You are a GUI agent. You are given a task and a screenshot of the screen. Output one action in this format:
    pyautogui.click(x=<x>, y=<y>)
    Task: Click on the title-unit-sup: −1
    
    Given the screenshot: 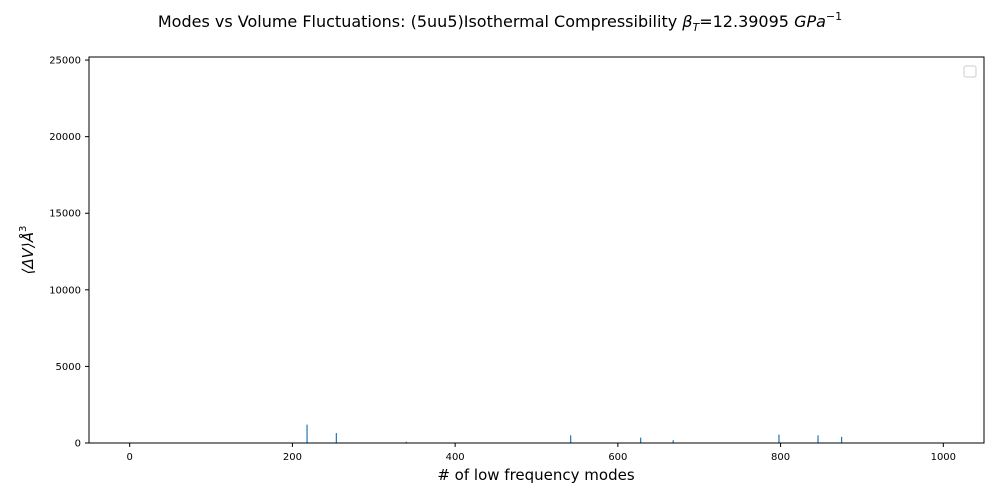 What is the action you would take?
    pyautogui.click(x=834, y=16)
    